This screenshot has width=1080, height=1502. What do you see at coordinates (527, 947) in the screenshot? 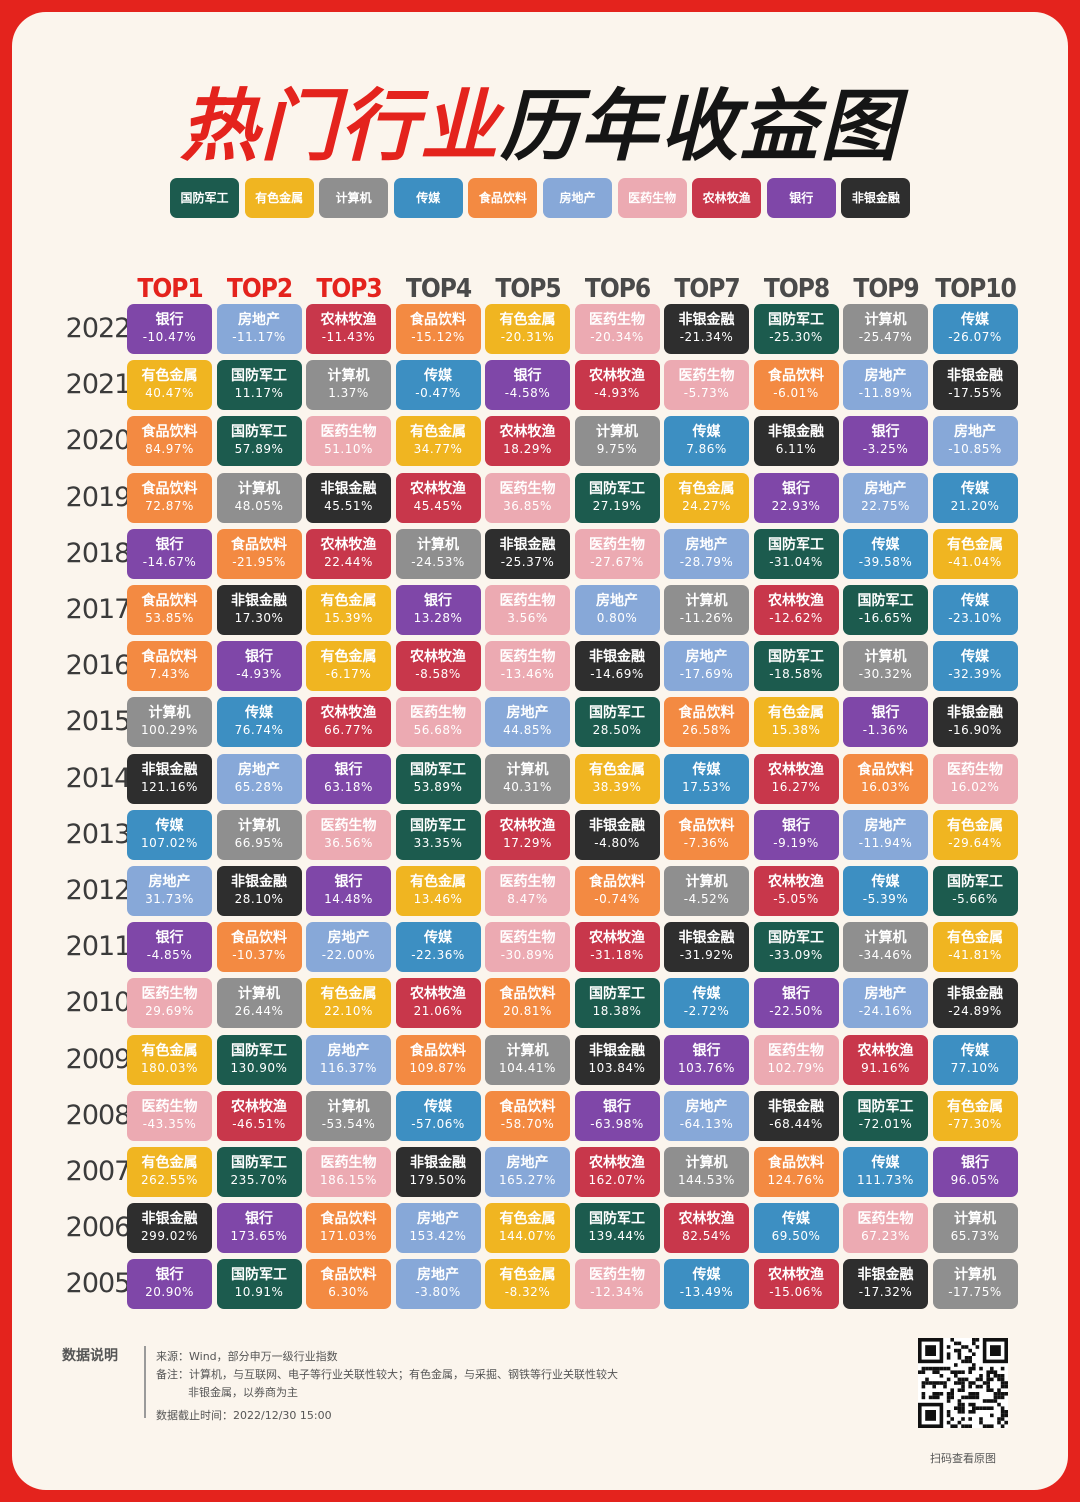
I see `table-cell: 医药生物 -30.89%` at bounding box center [527, 947].